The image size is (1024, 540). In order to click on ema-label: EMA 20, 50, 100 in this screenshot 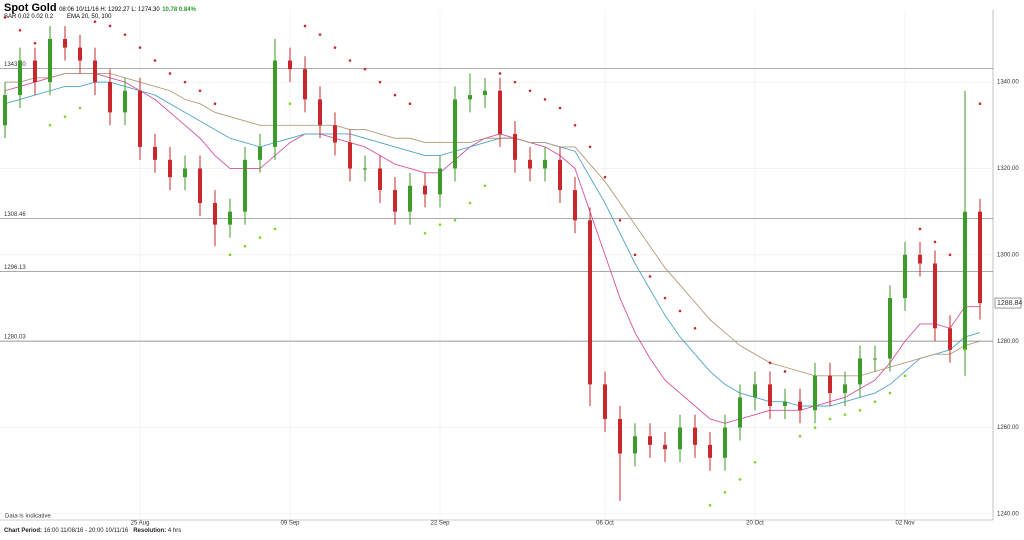, I will do `click(89, 17)`.